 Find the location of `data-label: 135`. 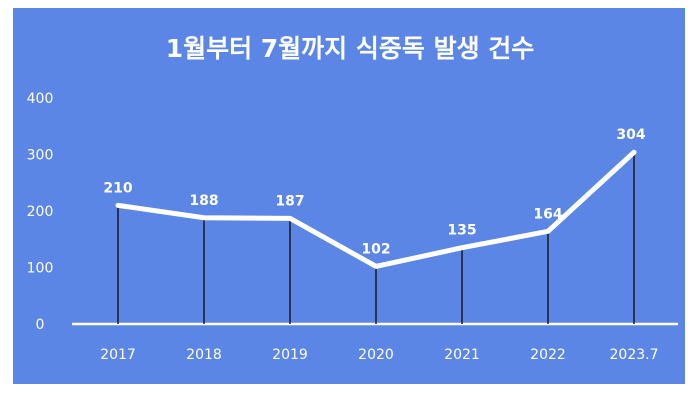

data-label: 135 is located at coordinates (461, 231).